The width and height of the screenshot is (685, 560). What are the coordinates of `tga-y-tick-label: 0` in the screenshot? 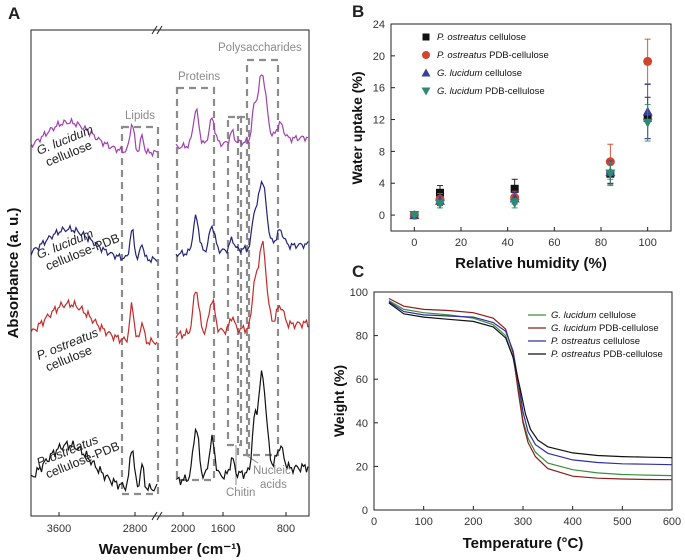 It's located at (365, 511).